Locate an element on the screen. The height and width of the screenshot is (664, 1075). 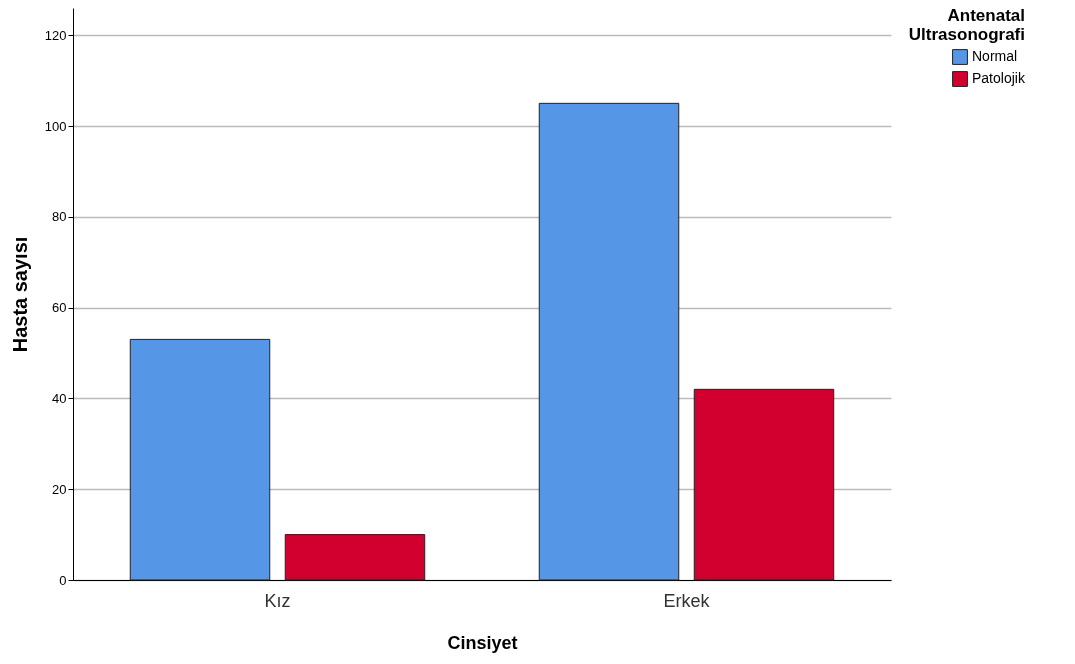
y-tick-label: 20 is located at coordinates (59, 489).